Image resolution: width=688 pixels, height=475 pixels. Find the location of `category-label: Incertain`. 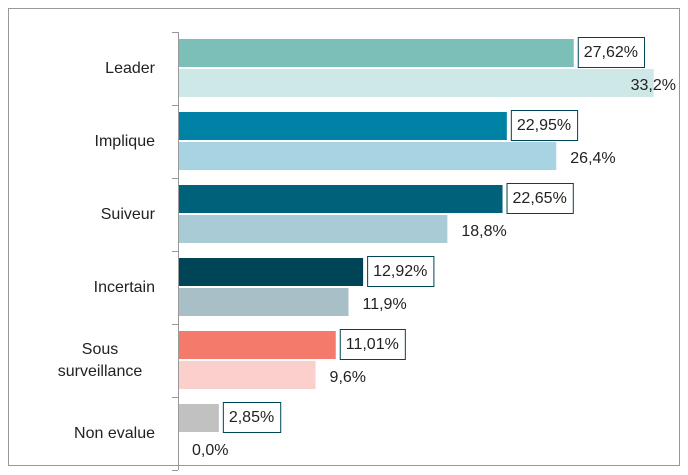

category-label: Incertain is located at coordinates (124, 287).